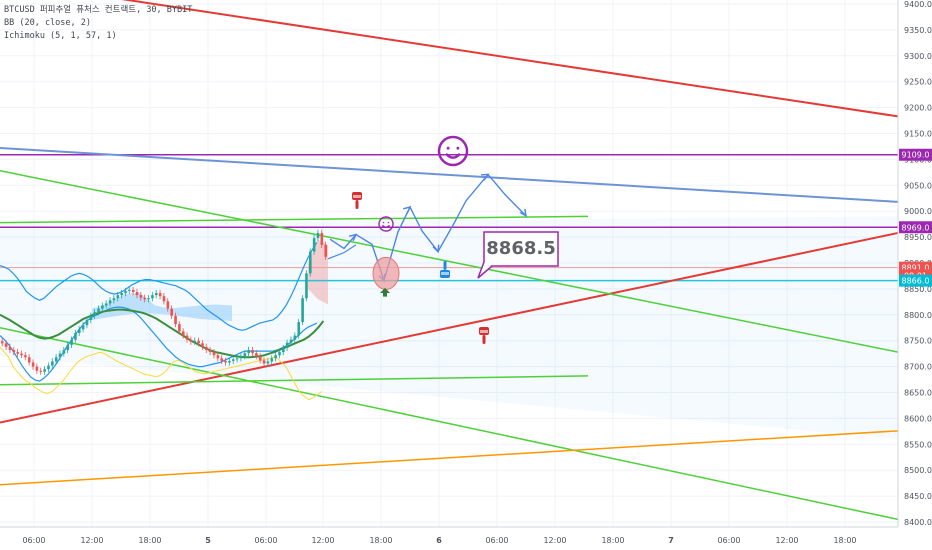 The image size is (932, 550). What do you see at coordinates (918, 470) in the screenshot?
I see `price-tick-label: 8500.0` at bounding box center [918, 470].